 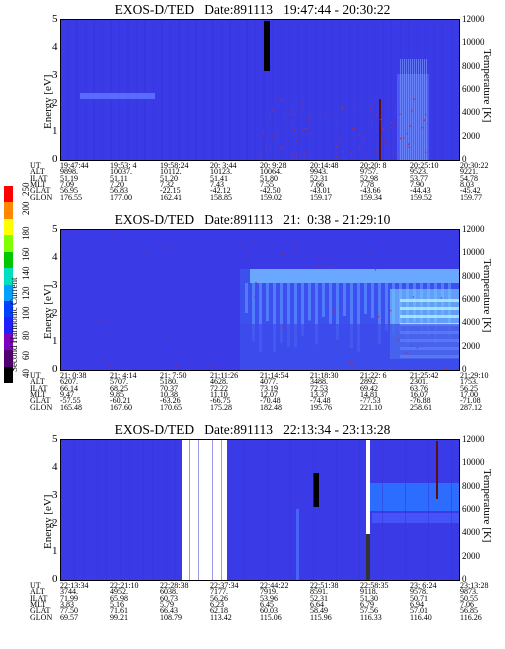 I want to click on ephemeris-value: 60.73, so click(x=169, y=598).